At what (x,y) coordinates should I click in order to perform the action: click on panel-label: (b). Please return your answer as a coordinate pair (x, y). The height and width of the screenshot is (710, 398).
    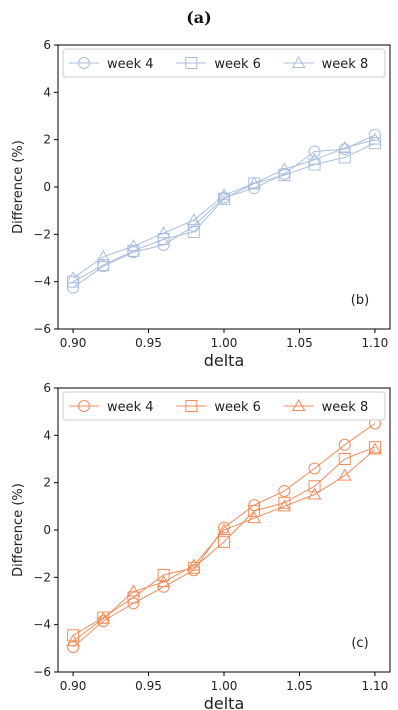
    Looking at the image, I should click on (360, 300).